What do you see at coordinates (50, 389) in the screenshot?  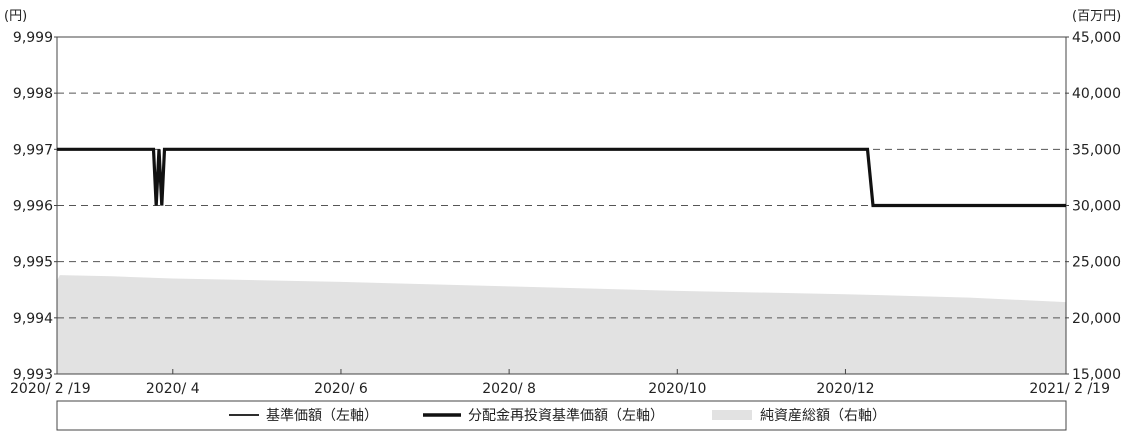 I see `x-axis-tick-label: 2020/ 2 /19` at bounding box center [50, 389].